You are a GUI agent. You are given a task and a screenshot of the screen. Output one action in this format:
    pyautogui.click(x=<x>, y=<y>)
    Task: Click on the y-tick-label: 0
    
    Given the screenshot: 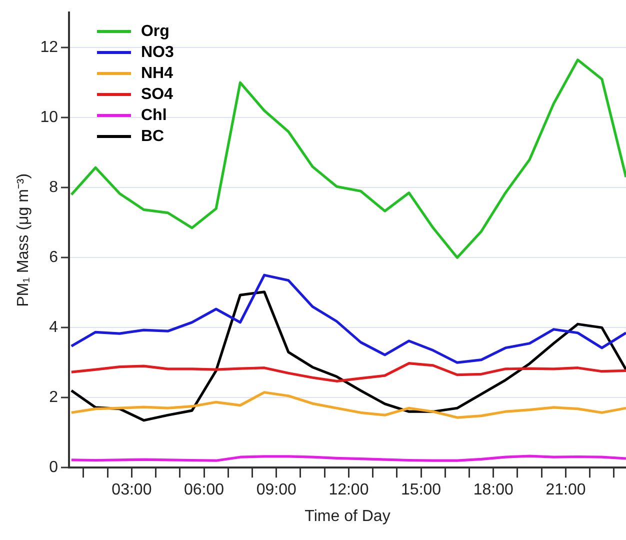 What is the action you would take?
    pyautogui.click(x=53, y=467)
    